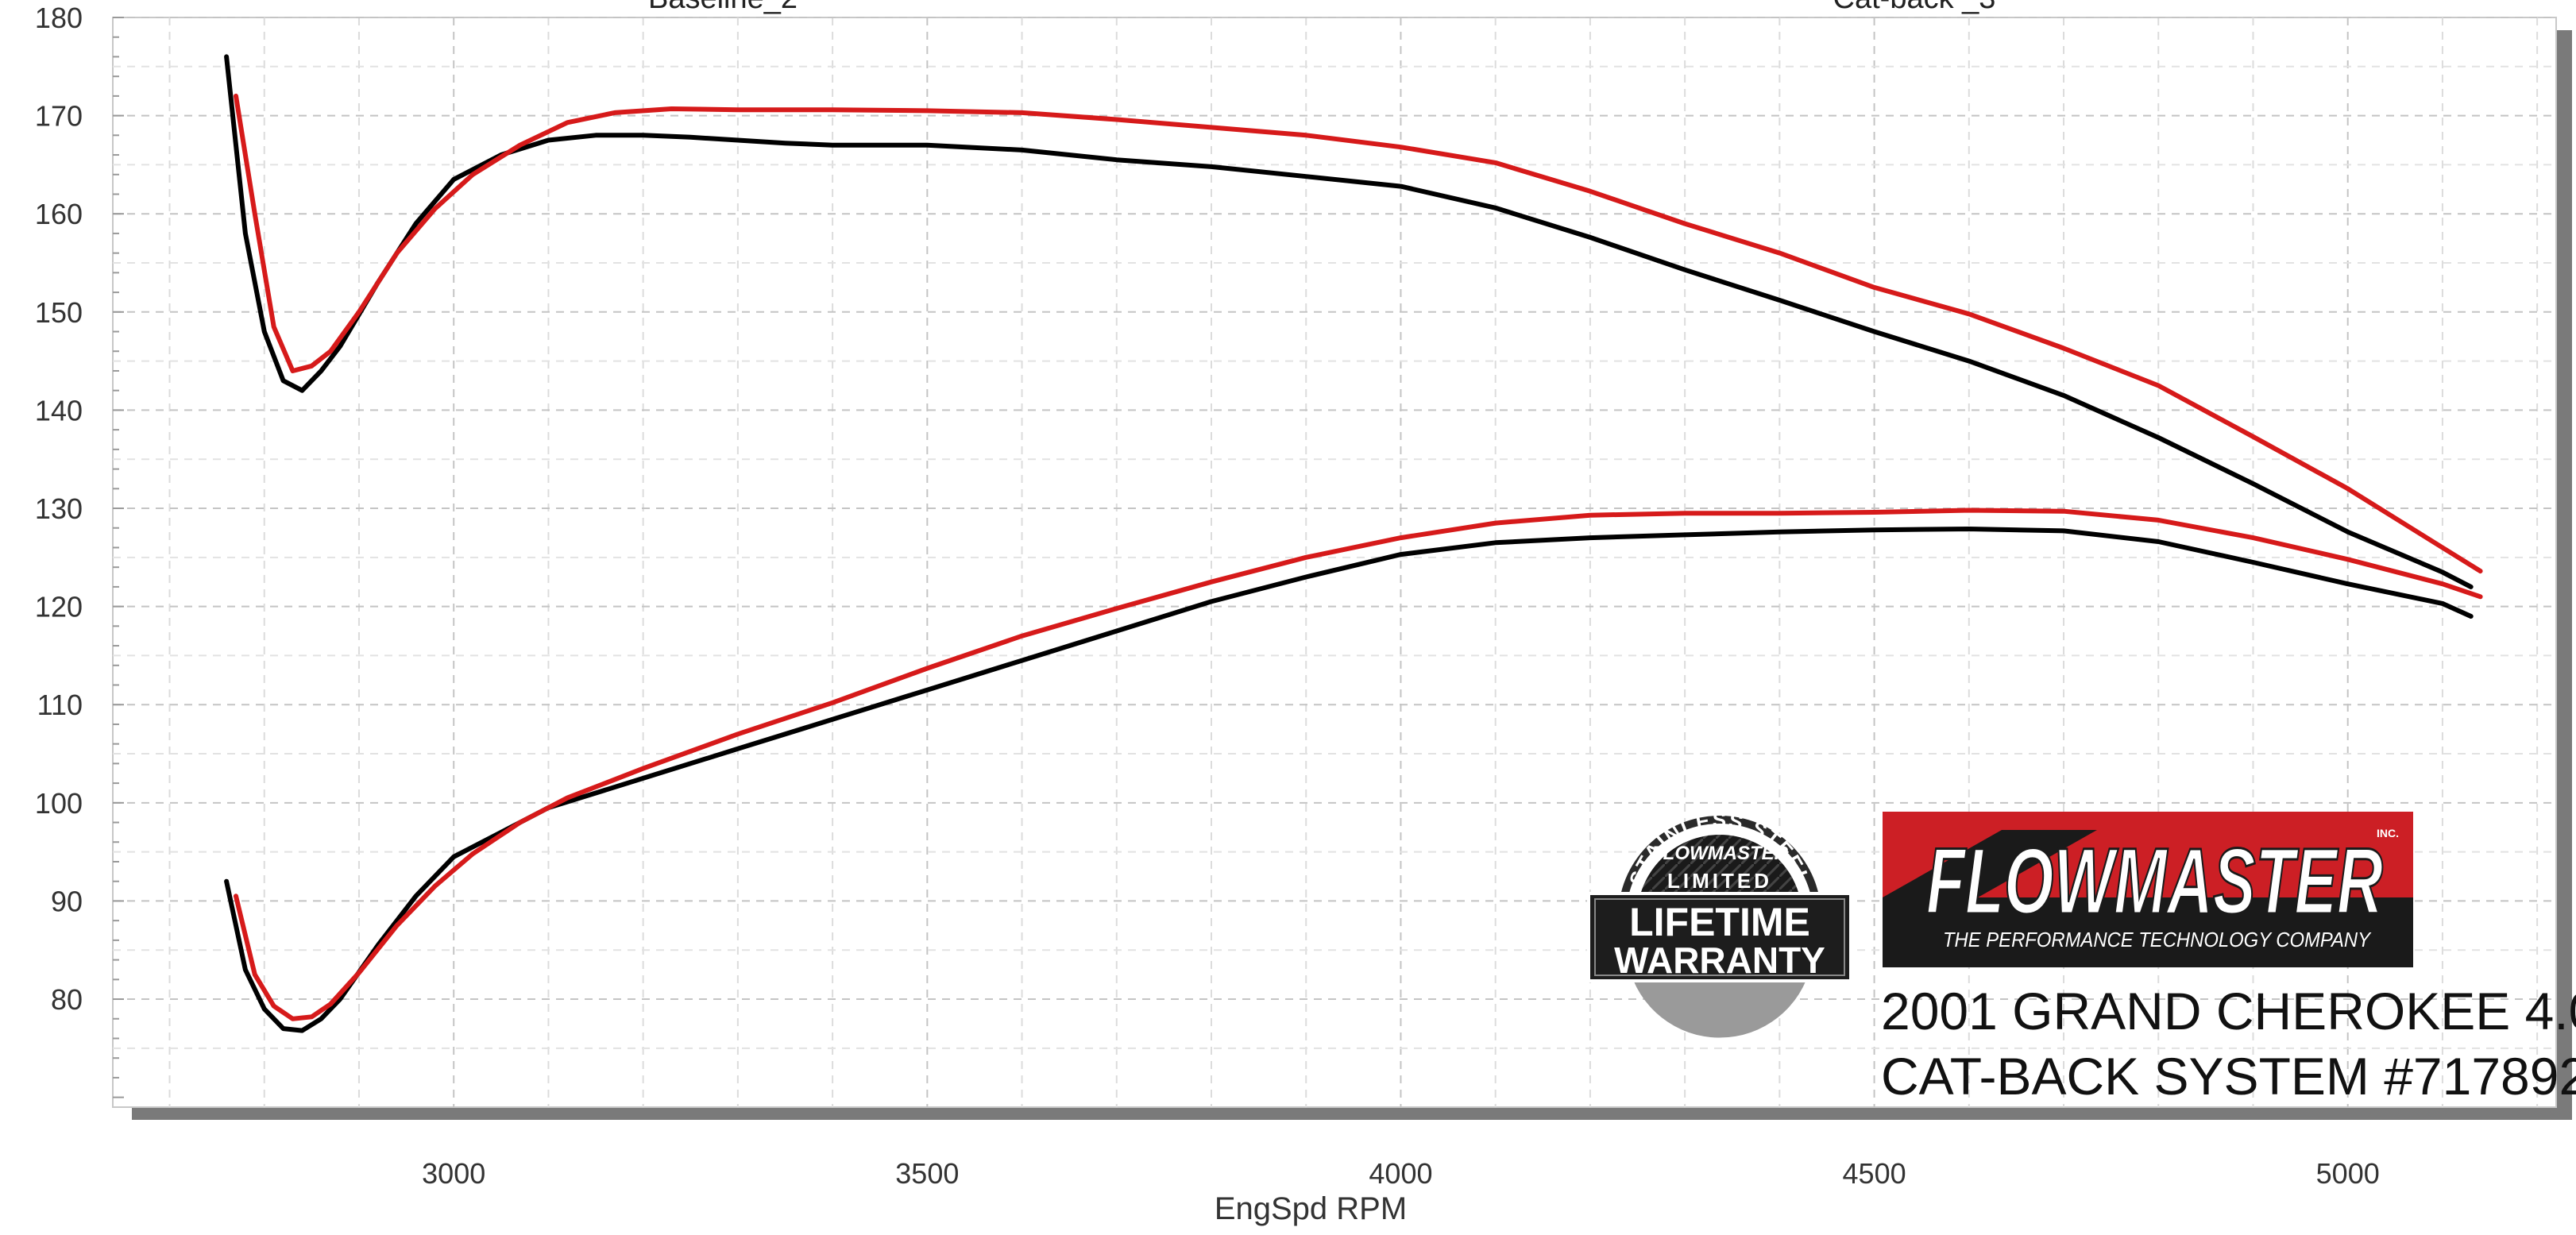 Image resolution: width=2576 pixels, height=1235 pixels. What do you see at coordinates (2388, 833) in the screenshot?
I see `logo-inc: INC.` at bounding box center [2388, 833].